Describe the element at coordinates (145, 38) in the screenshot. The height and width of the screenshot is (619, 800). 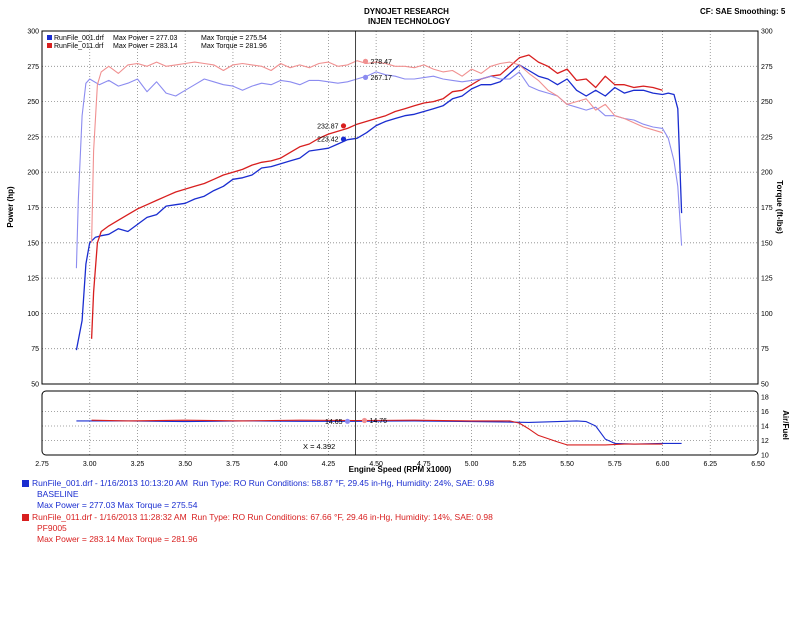
I see `legend-power-run1: Max Power = 277.03` at that location.